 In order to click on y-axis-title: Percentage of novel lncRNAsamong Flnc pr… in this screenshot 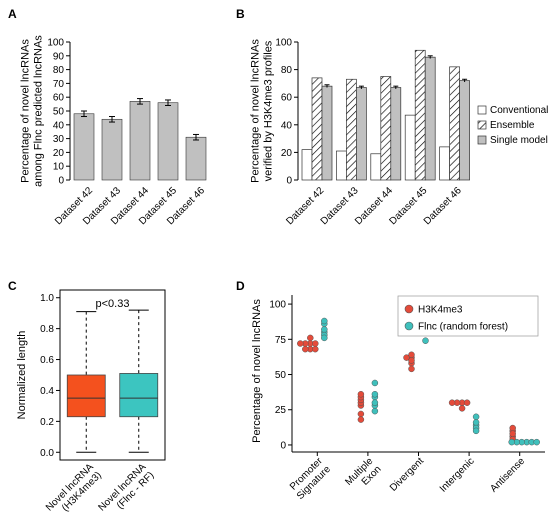, I will do `click(31, 111)`.